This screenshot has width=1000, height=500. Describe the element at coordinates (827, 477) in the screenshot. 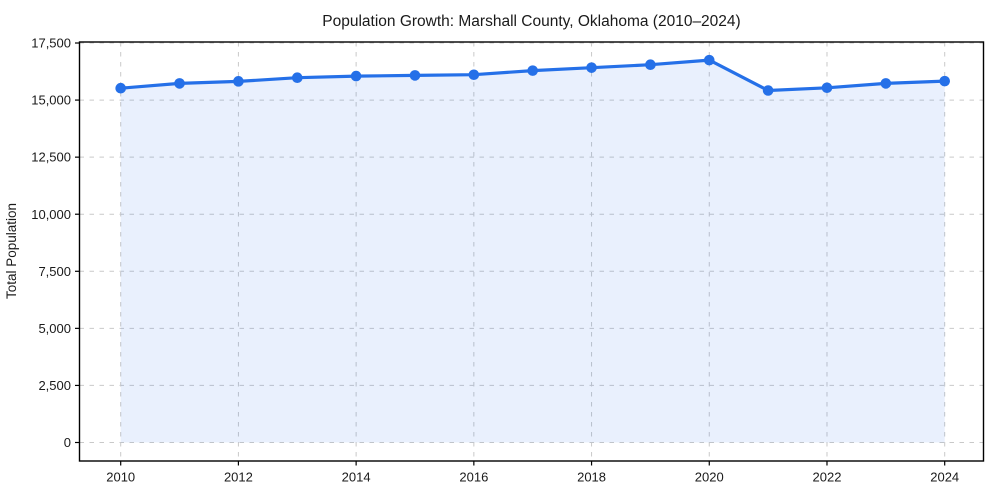

I see `x-tick-label: 2022` at that location.